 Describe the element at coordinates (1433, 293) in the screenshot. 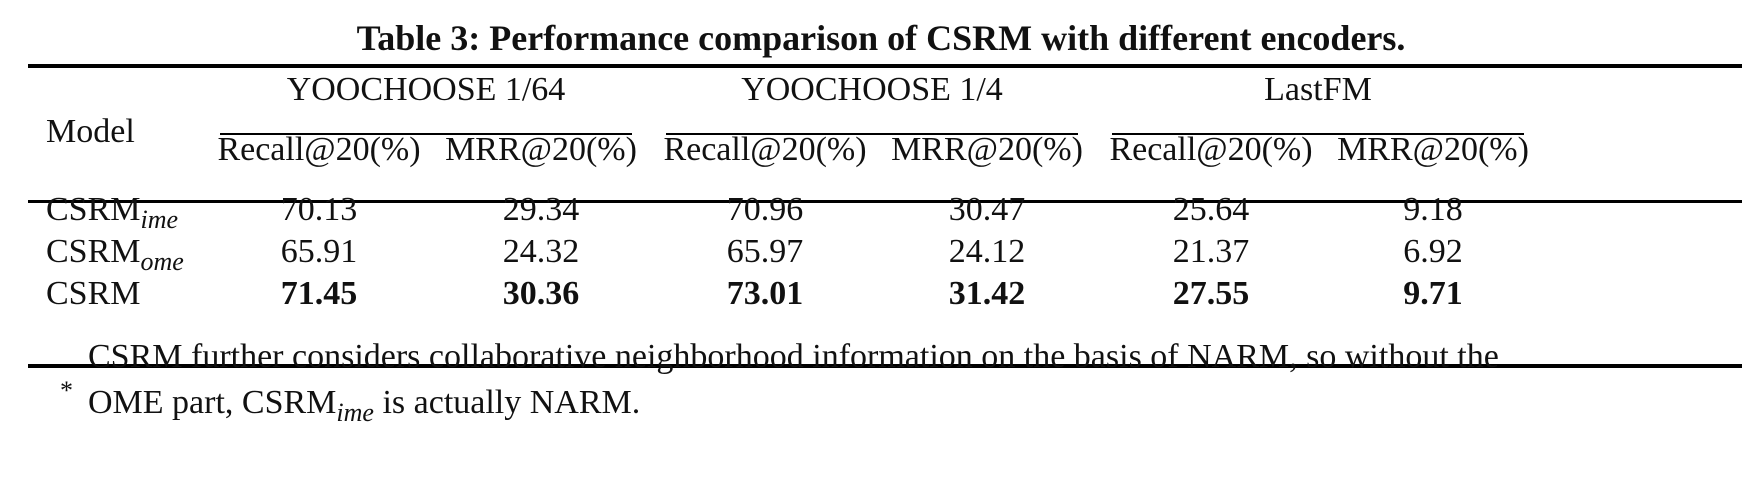

I see `table-cell-best: 9.71` at that location.